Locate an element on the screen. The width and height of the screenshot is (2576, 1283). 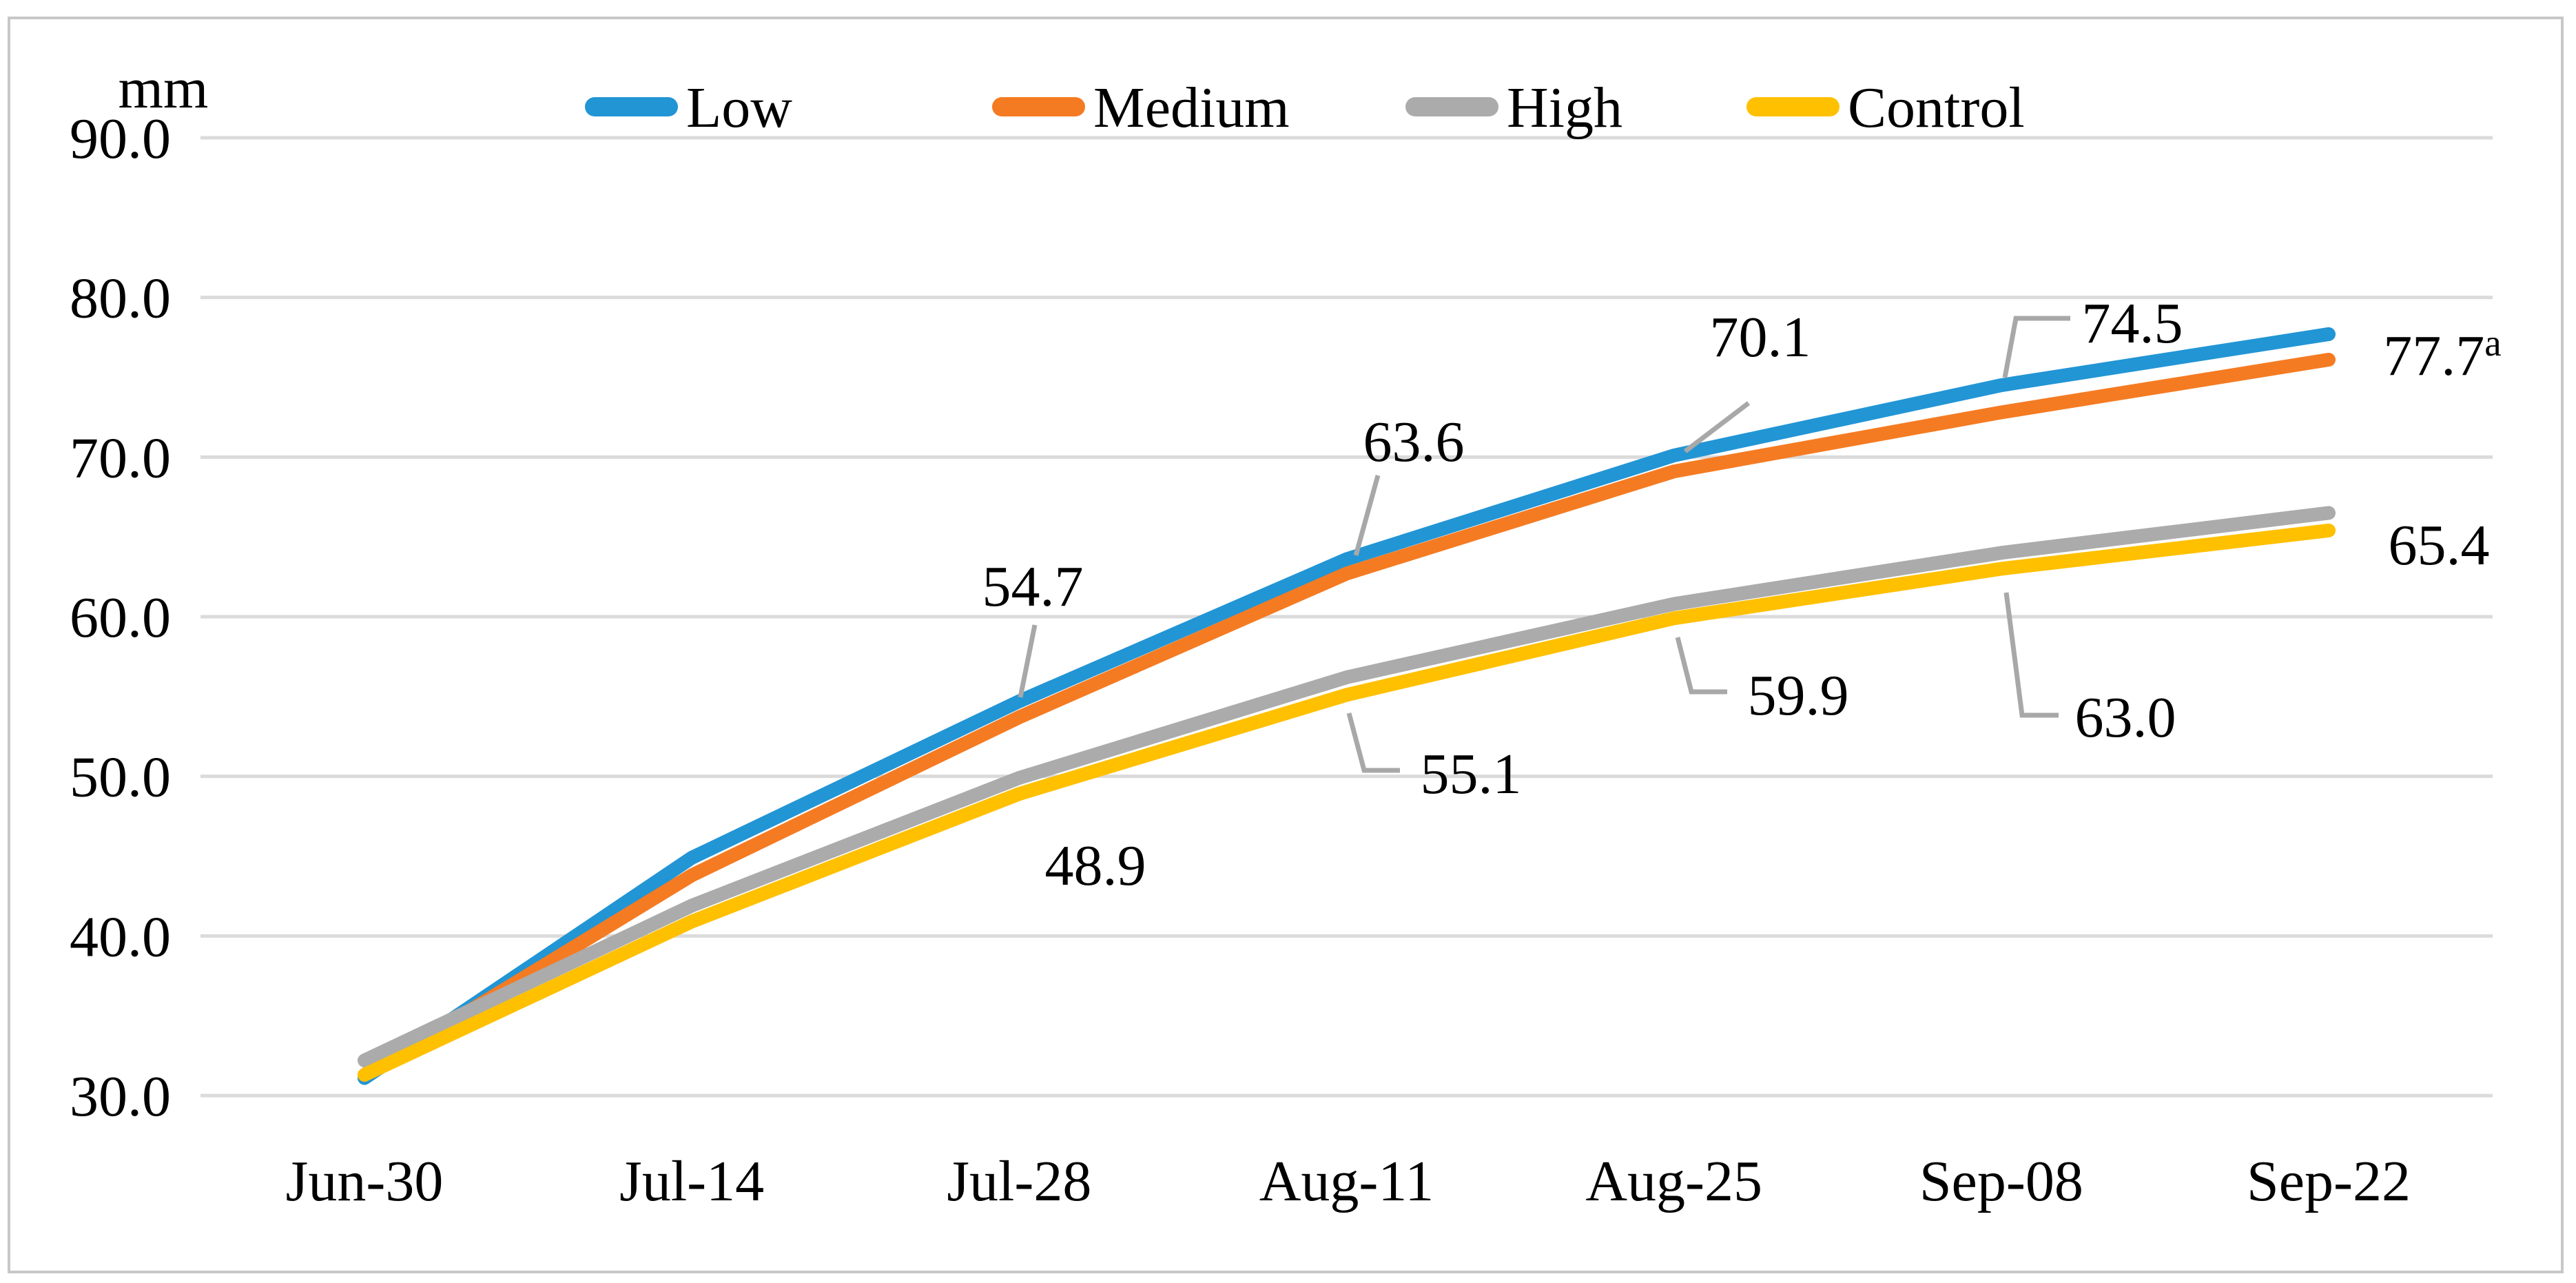
data-label-control-Aug-11: 55.1 is located at coordinates (1471, 774).